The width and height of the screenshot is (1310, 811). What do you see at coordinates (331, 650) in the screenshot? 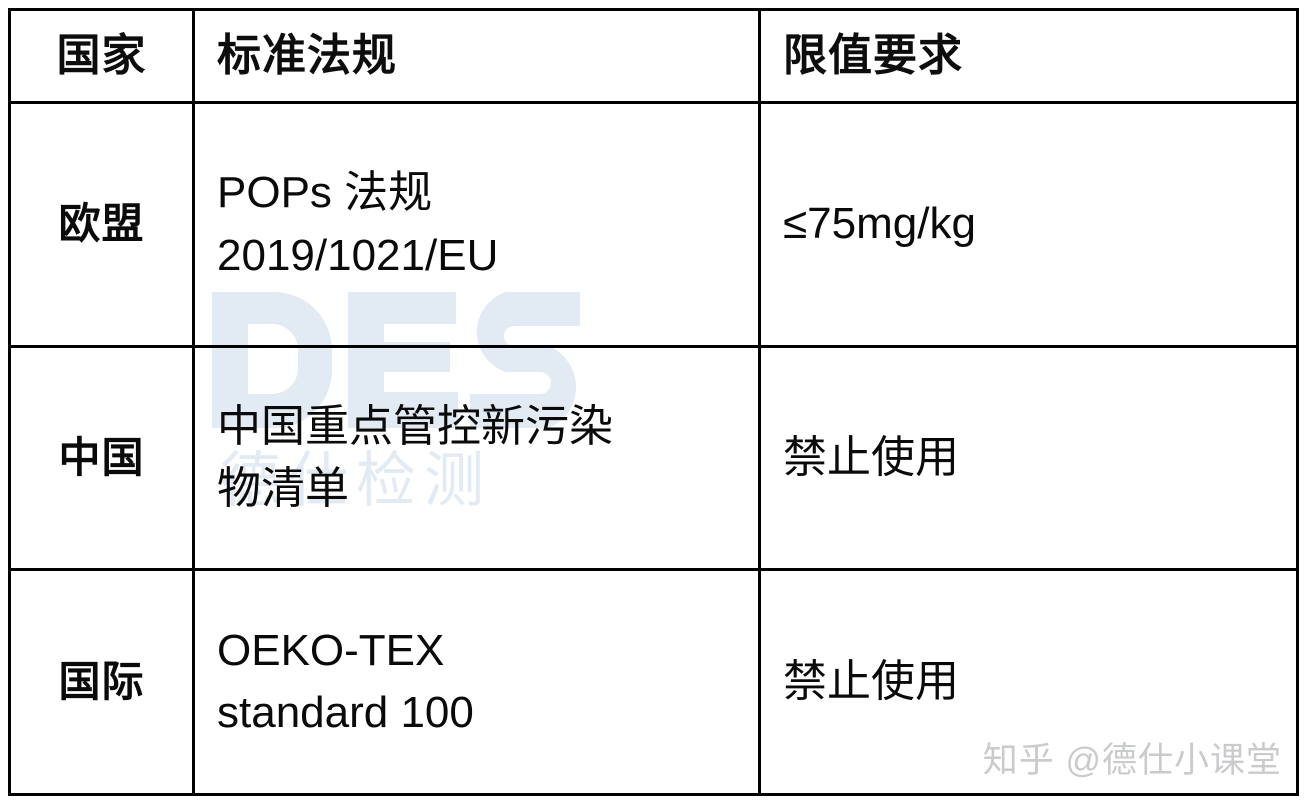
I see `regulation-line-1: OEKO-TEX` at bounding box center [331, 650].